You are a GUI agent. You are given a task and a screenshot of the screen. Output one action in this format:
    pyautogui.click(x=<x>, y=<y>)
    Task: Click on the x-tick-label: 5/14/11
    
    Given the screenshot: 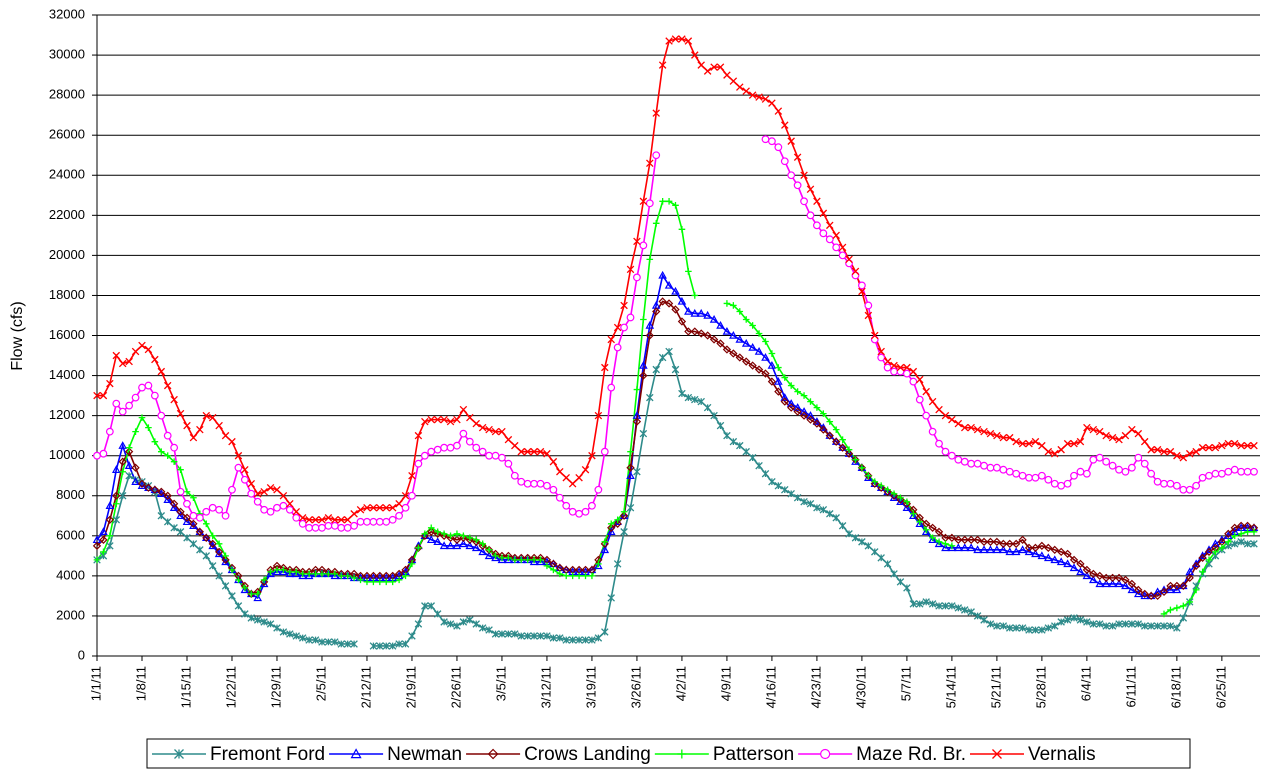 What is the action you would take?
    pyautogui.click(x=950, y=687)
    